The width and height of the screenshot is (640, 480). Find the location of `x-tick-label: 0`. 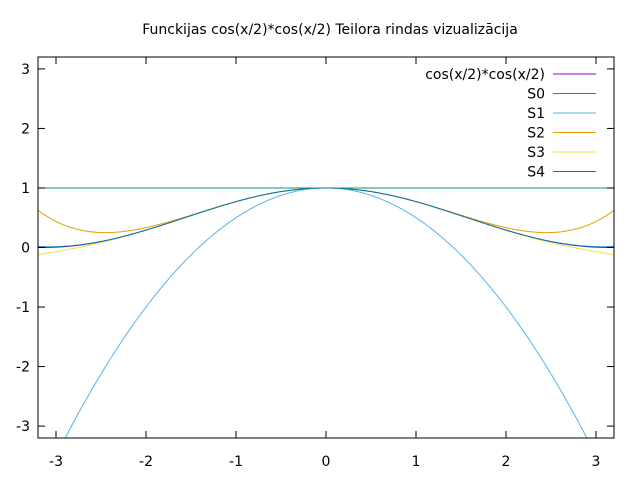

x-tick-label: 0 is located at coordinates (326, 462).